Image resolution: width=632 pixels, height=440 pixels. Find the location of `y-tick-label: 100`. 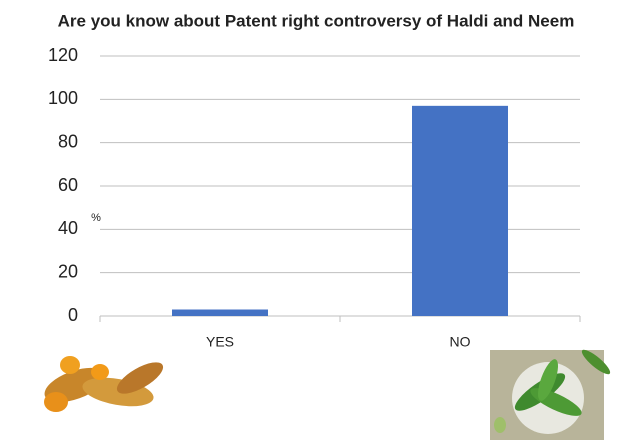

y-tick-label: 100 is located at coordinates (63, 98).